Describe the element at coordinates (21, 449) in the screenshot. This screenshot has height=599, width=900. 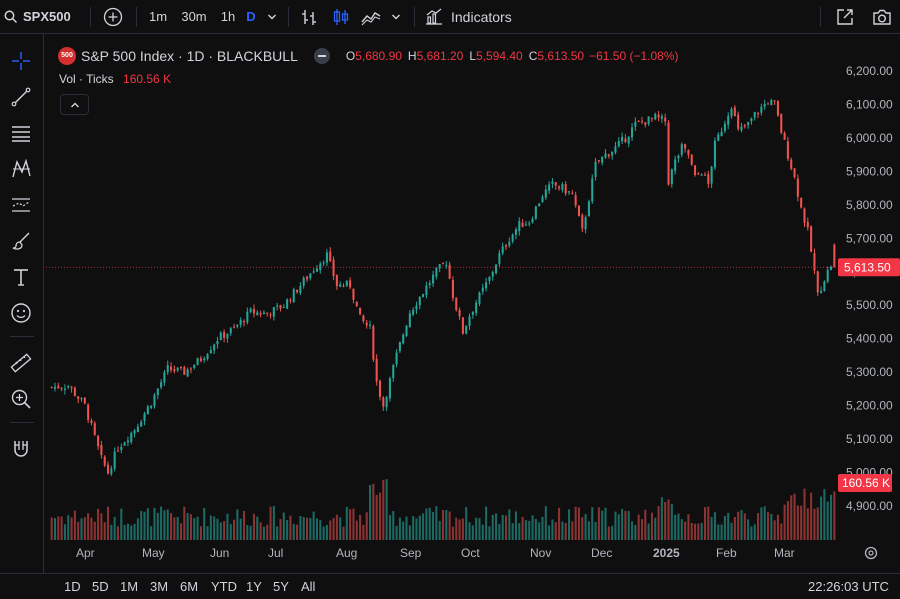
I see `magnet-tool` at that location.